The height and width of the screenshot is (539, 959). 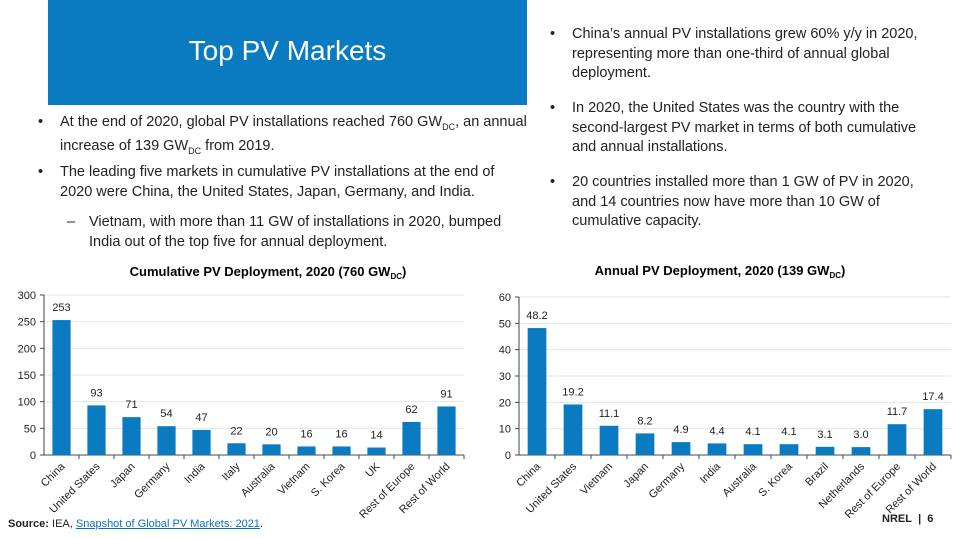 What do you see at coordinates (680, 430) in the screenshot?
I see `data-label: 4.9` at bounding box center [680, 430].